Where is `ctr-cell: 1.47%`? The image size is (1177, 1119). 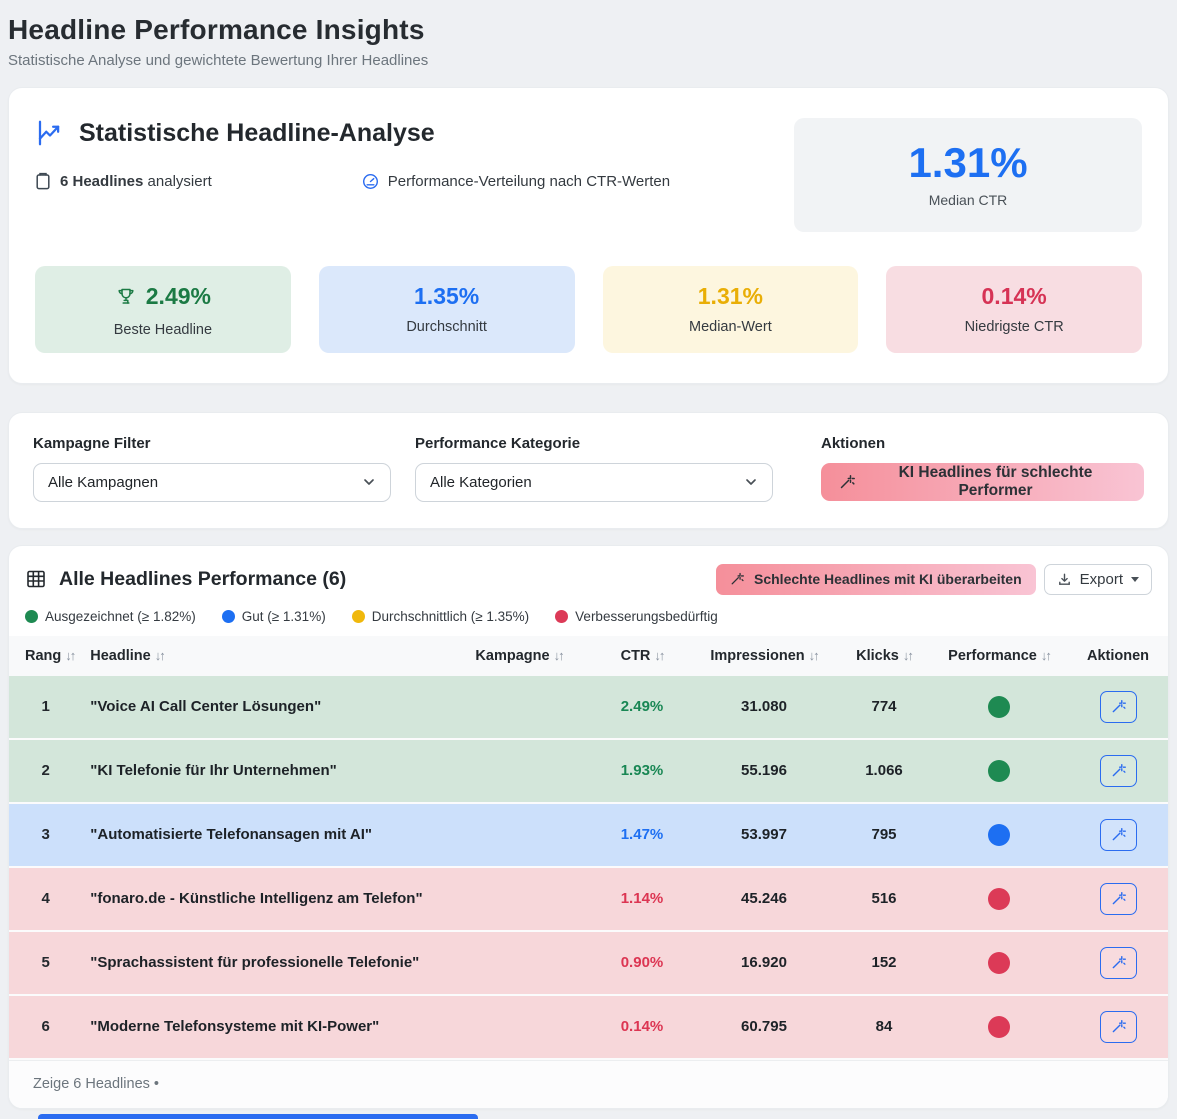
ctr-cell: 1.47% is located at coordinates (642, 835).